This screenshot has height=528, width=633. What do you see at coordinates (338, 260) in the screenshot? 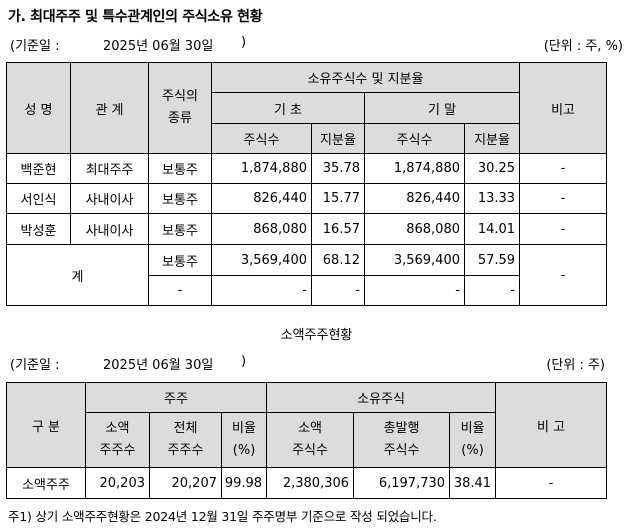
I see `cell-begin-ratio: 68.12` at bounding box center [338, 260].